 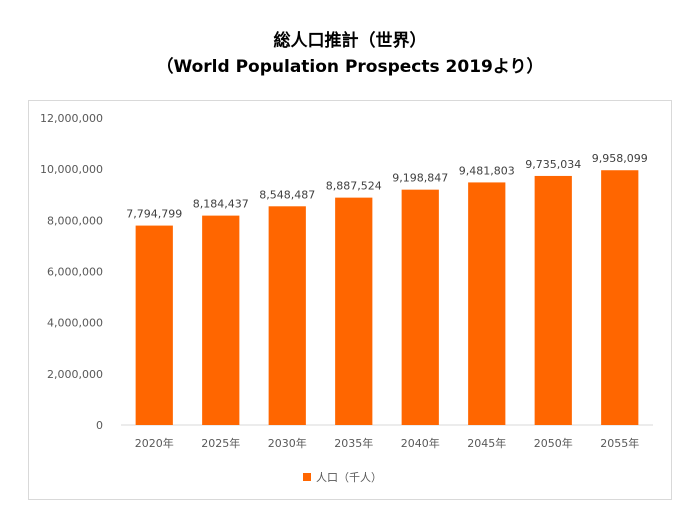 What do you see at coordinates (71, 169) in the screenshot?
I see `y-tick-label: 10,000,000` at bounding box center [71, 169].